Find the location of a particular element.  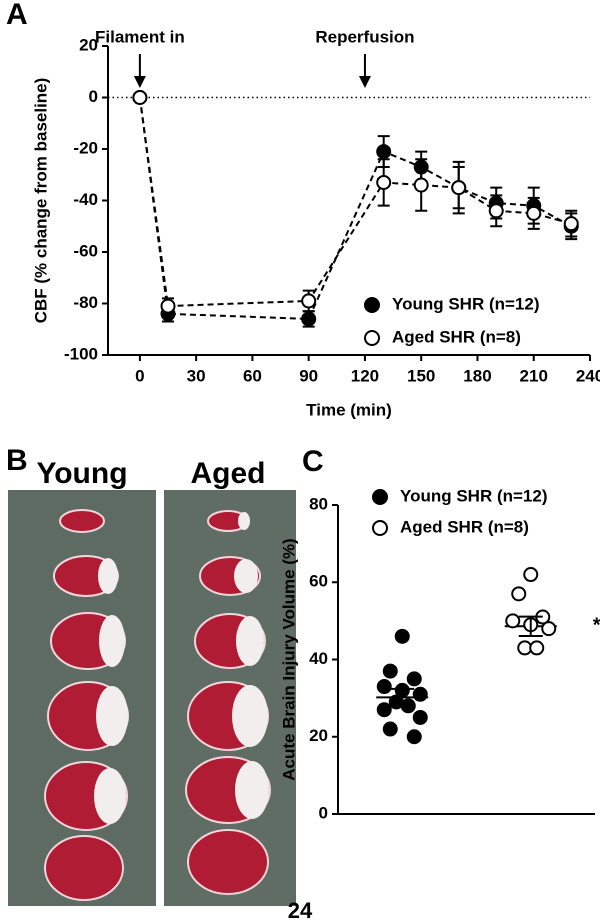

page-number: 24 is located at coordinates (300, 910).